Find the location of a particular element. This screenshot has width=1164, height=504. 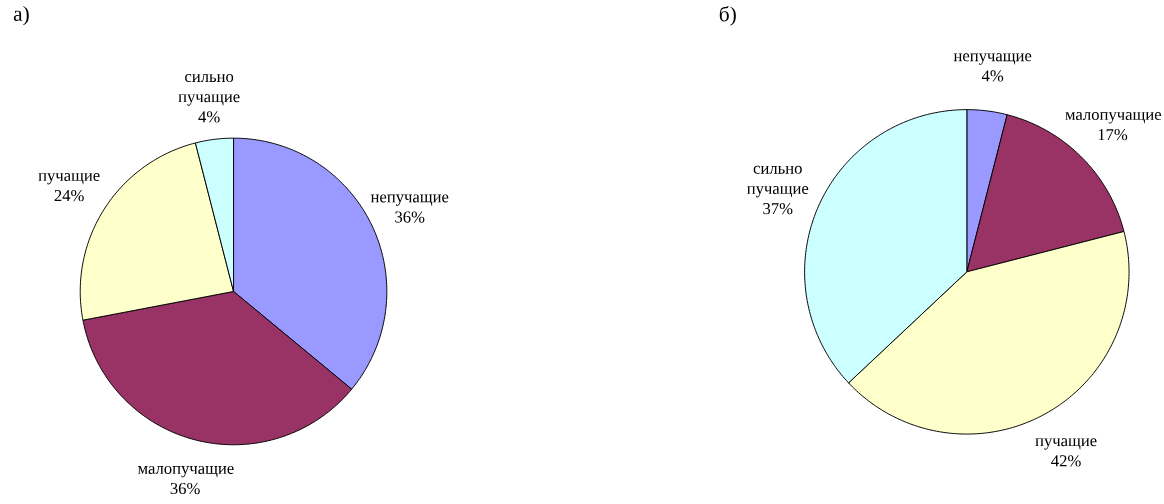

data-label: 17% is located at coordinates (1113, 134).